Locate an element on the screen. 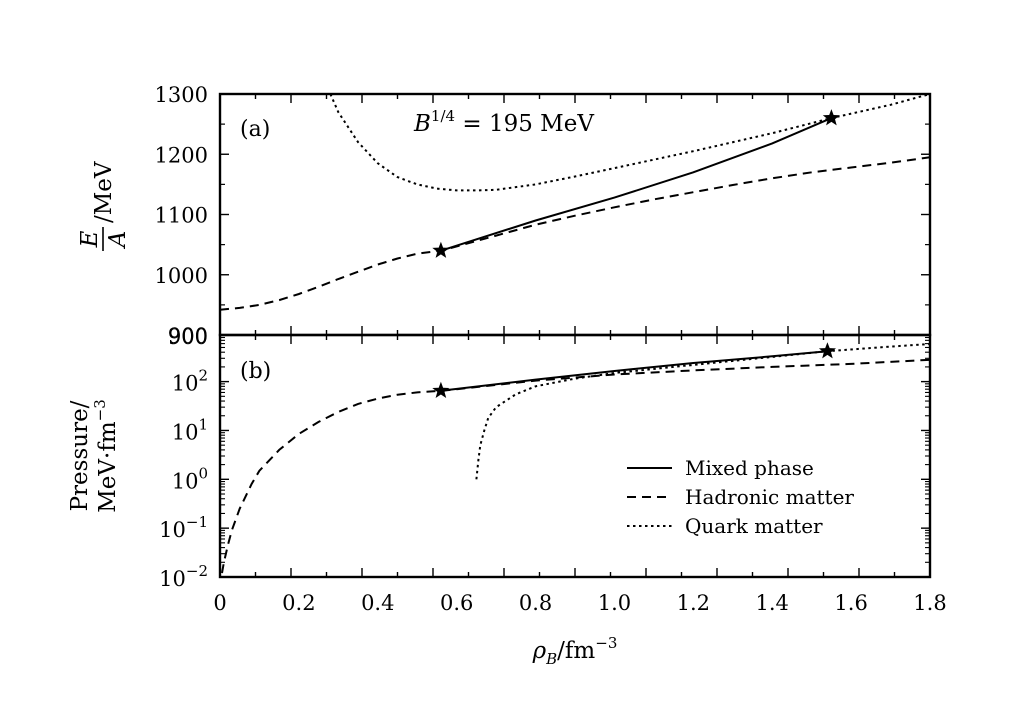  panel-a-y-label: E A /MeV is located at coordinates (104, 206).